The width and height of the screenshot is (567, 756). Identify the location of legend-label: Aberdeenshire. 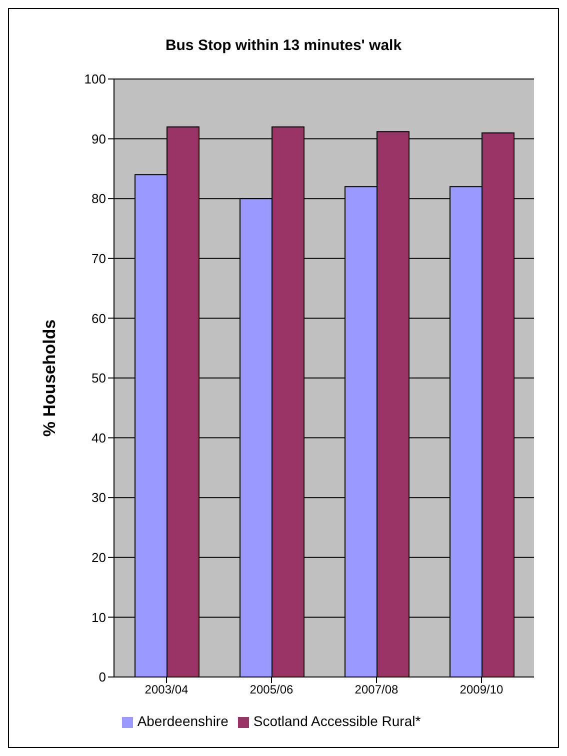
(182, 721).